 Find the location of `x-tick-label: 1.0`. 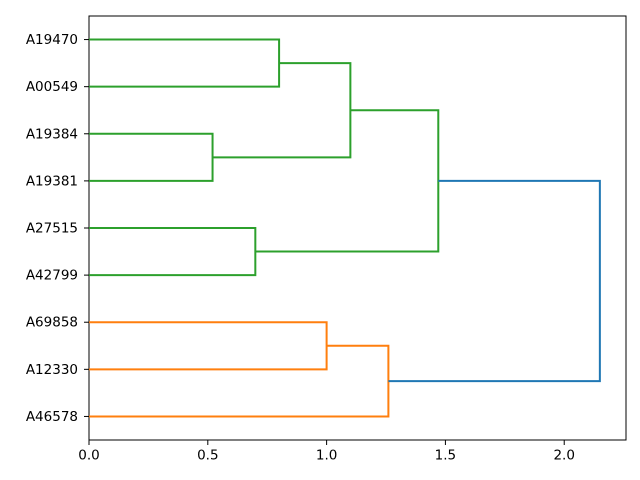

x-tick-label: 1.0 is located at coordinates (326, 456).